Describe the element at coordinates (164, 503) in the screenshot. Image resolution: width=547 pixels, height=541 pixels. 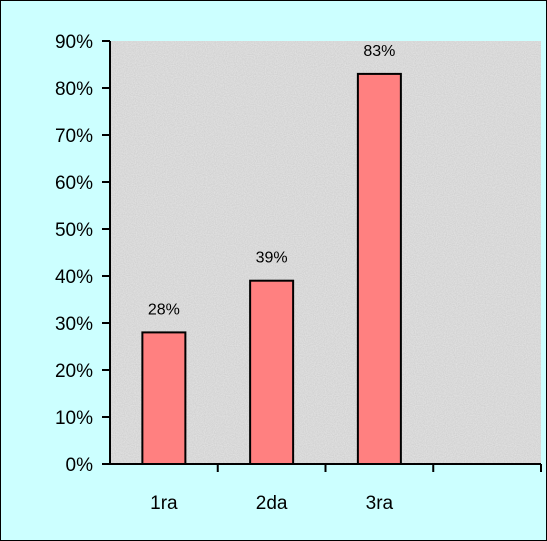
I see `x-tick-label-1ra: 1ra` at that location.